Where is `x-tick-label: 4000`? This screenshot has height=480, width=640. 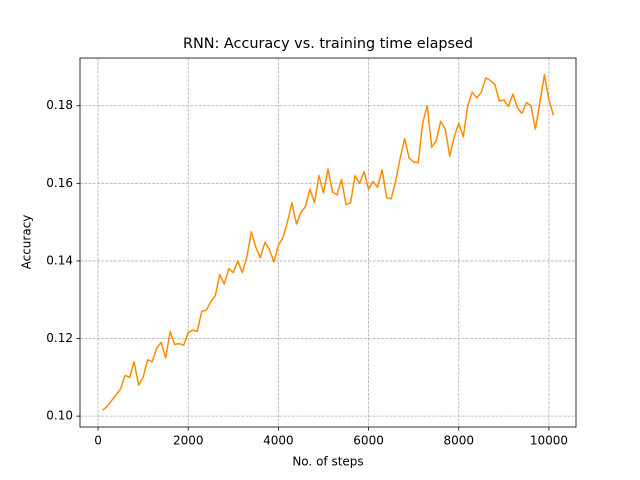 x-tick-label: 4000 is located at coordinates (278, 441).